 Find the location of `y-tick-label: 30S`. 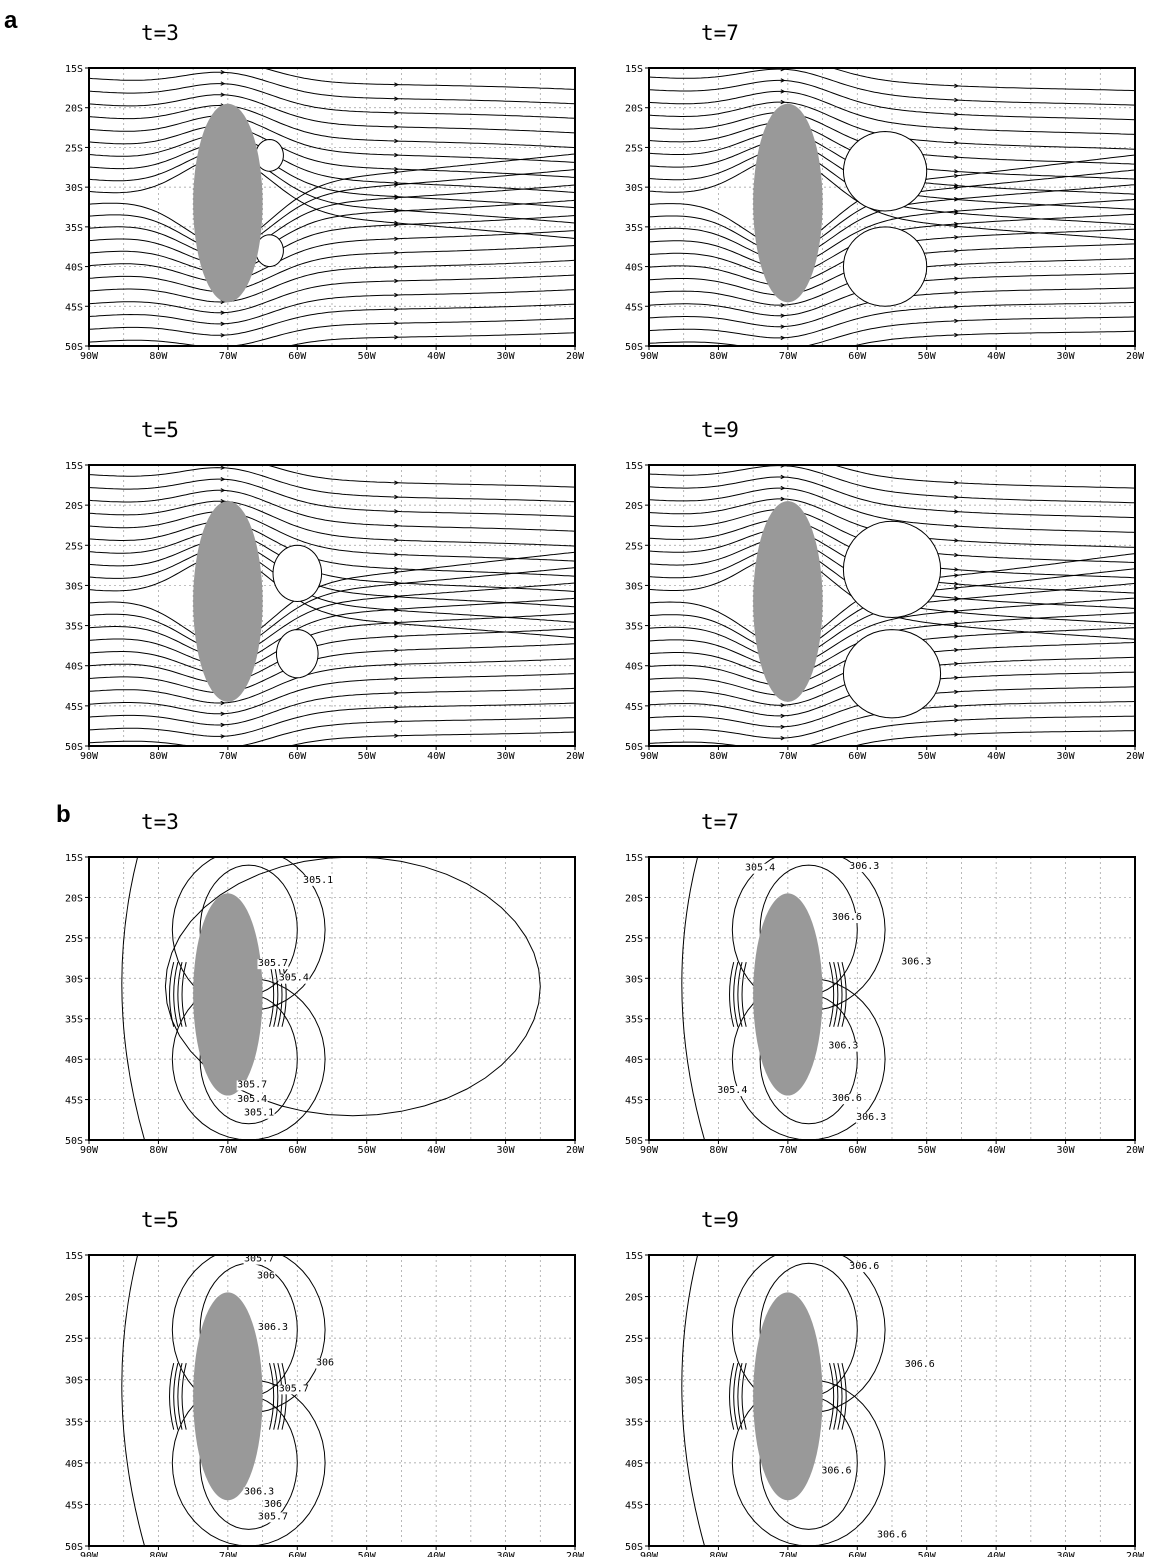

y-tick-label: 30S is located at coordinates (634, 1381).